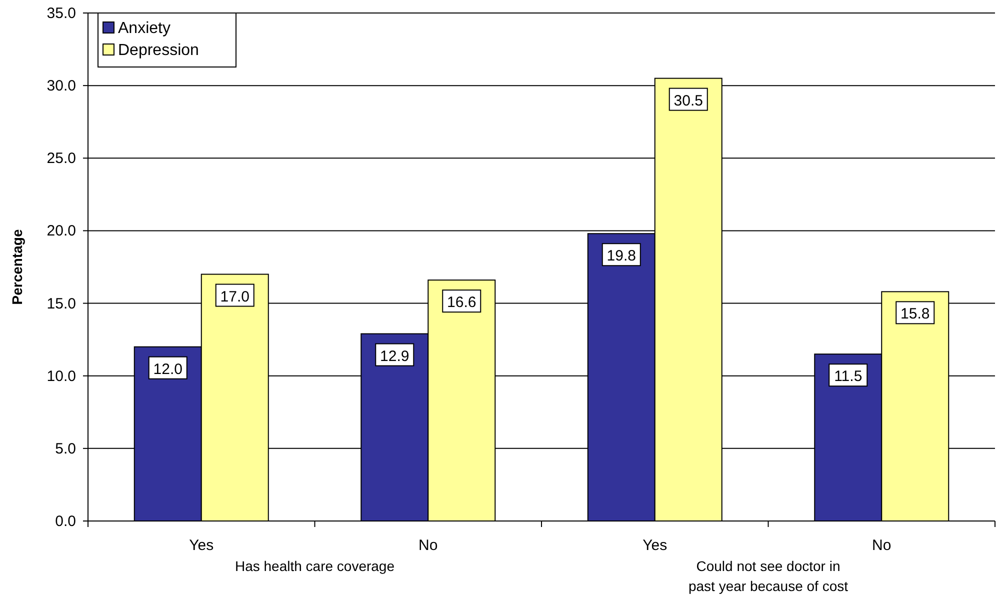 Image resolution: width=1000 pixels, height=602 pixels. What do you see at coordinates (461, 303) in the screenshot?
I see `data-label: 16.6` at bounding box center [461, 303].